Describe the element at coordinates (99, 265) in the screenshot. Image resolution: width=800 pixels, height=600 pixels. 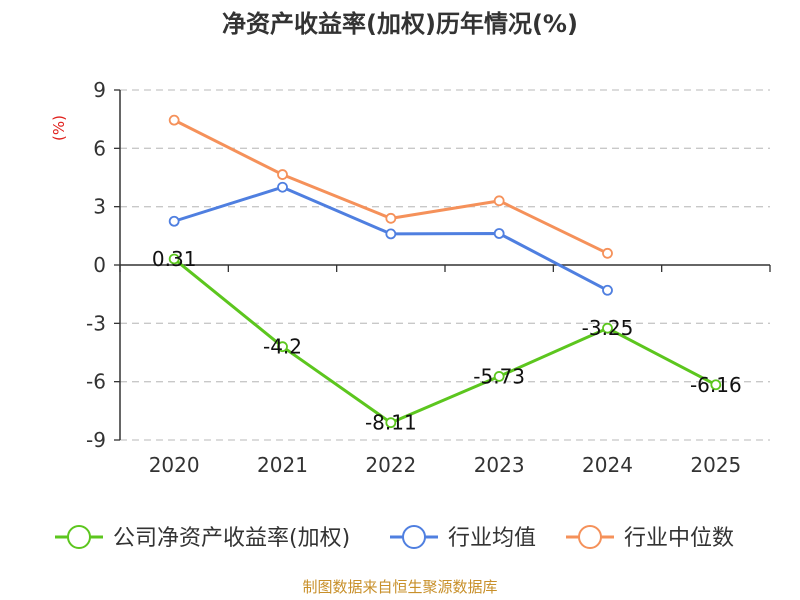
I see `y-tick-label: 0` at that location.